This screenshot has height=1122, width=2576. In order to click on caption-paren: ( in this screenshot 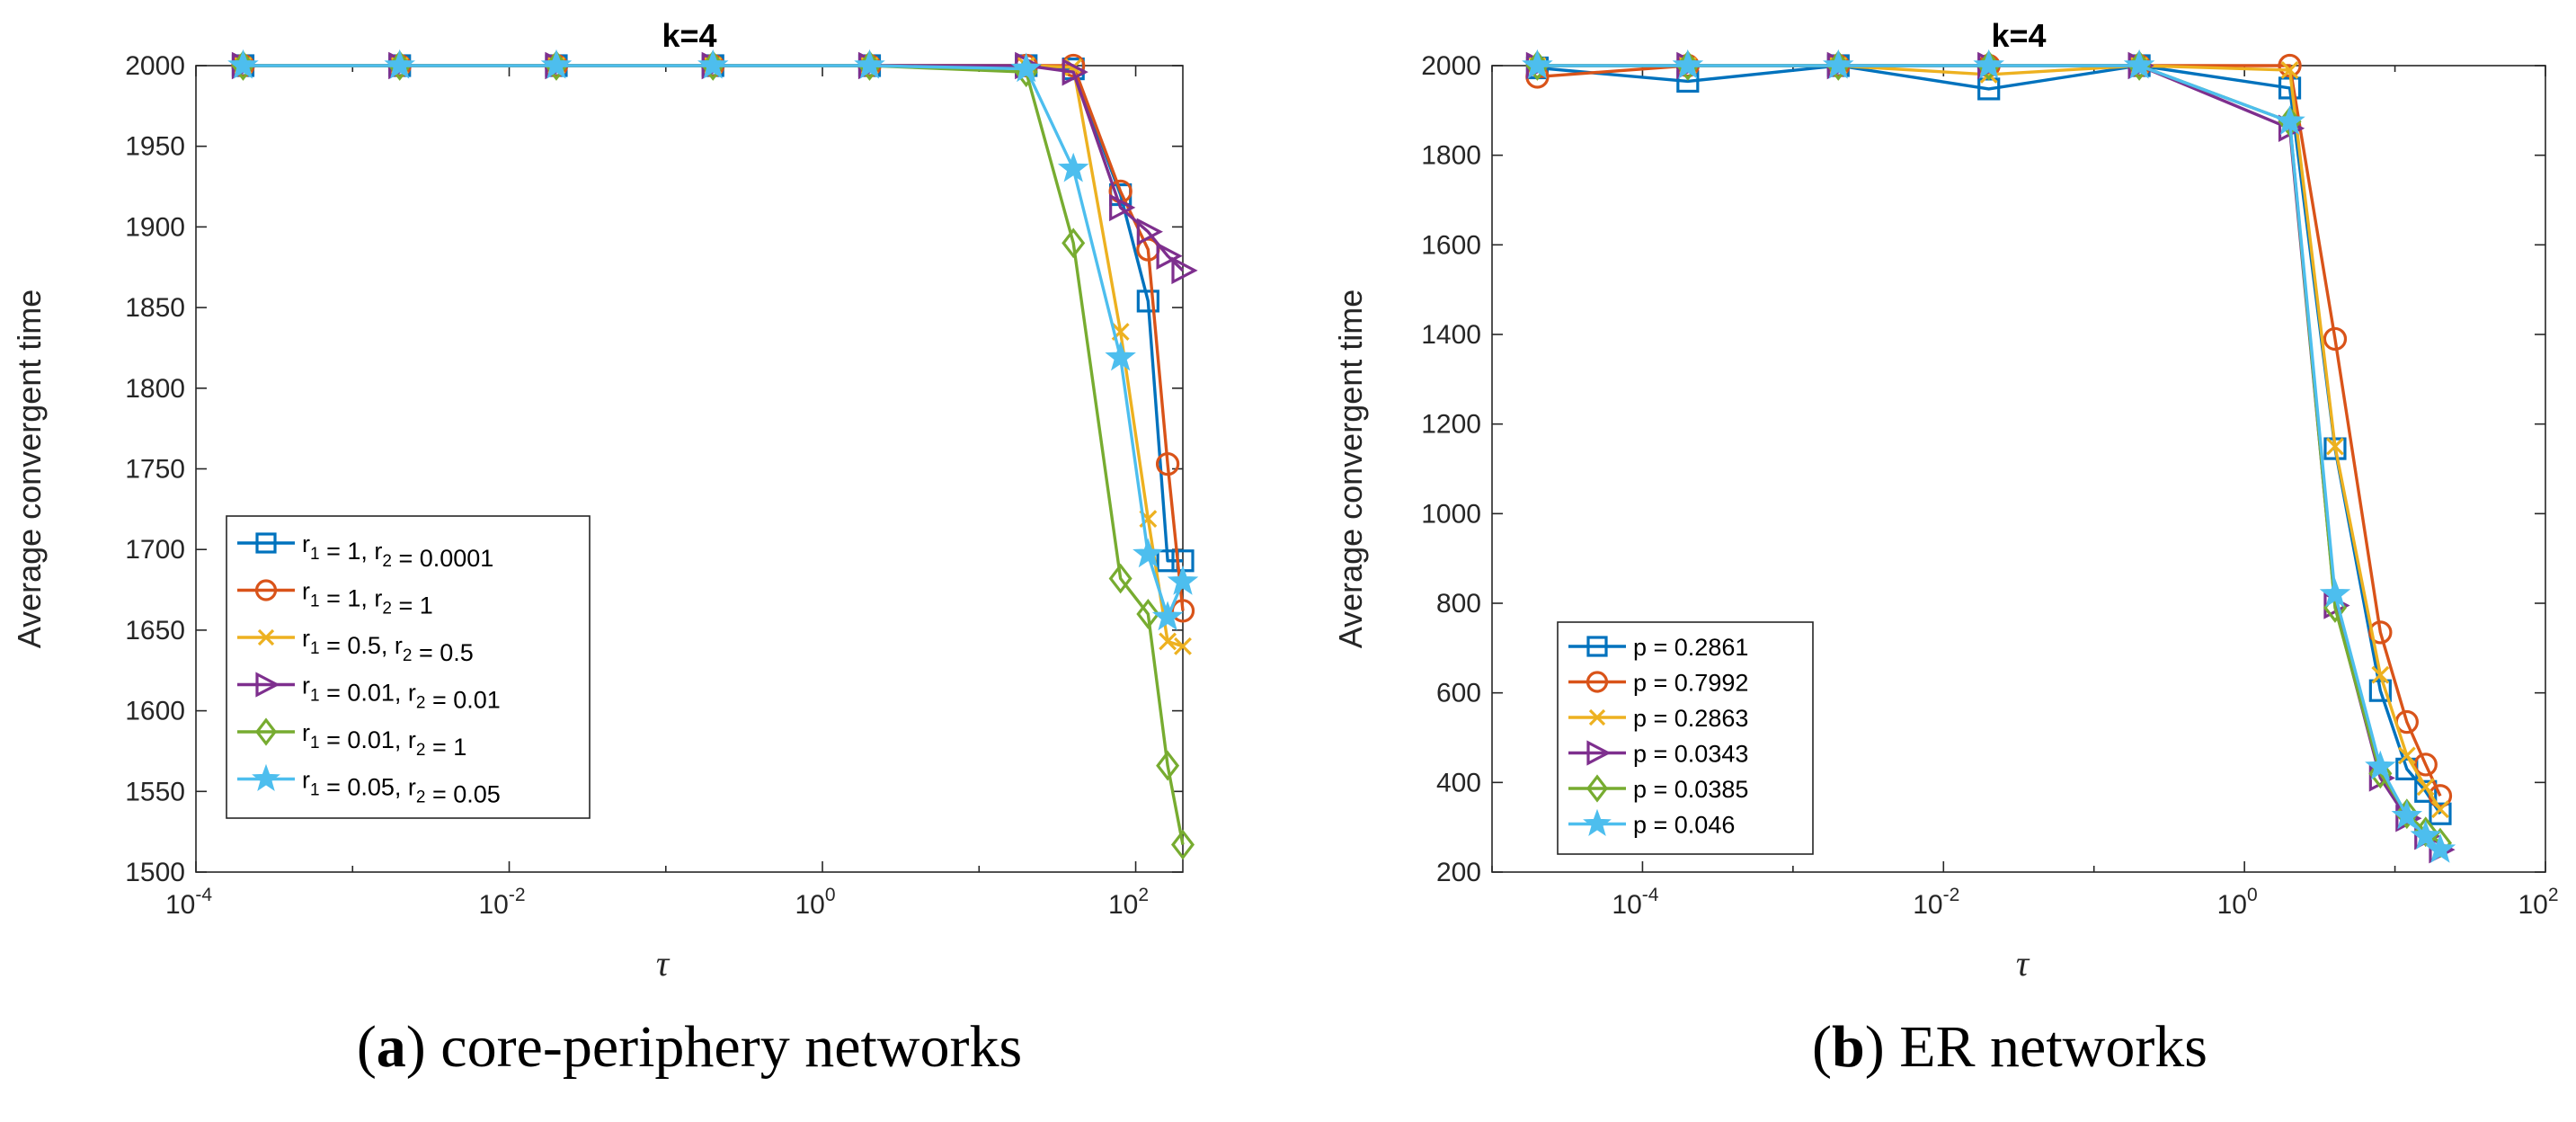, I will do `click(367, 1047)`.